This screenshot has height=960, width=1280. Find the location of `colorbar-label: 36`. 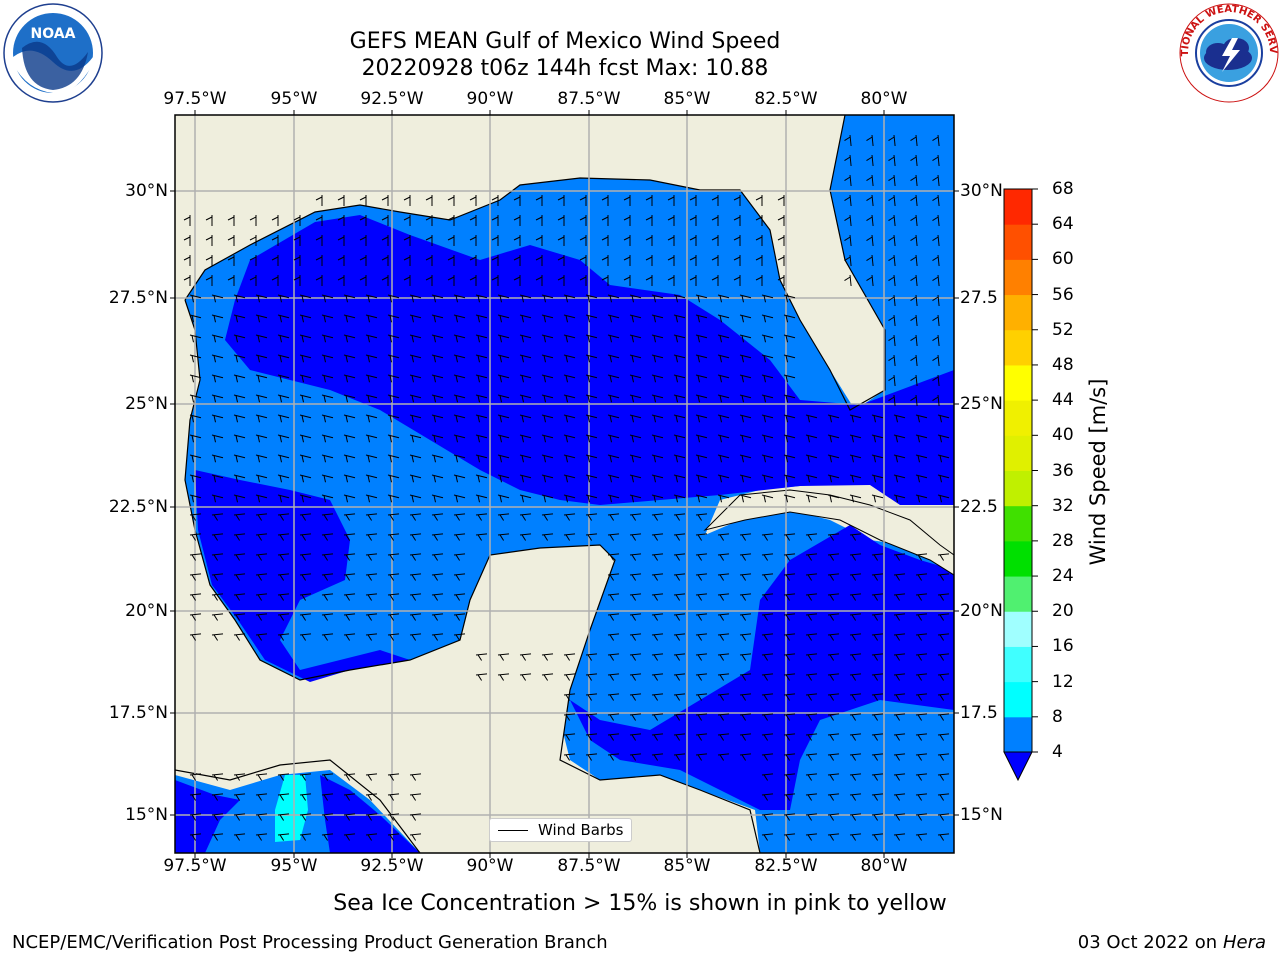

colorbar-label: 36 is located at coordinates (1063, 470).